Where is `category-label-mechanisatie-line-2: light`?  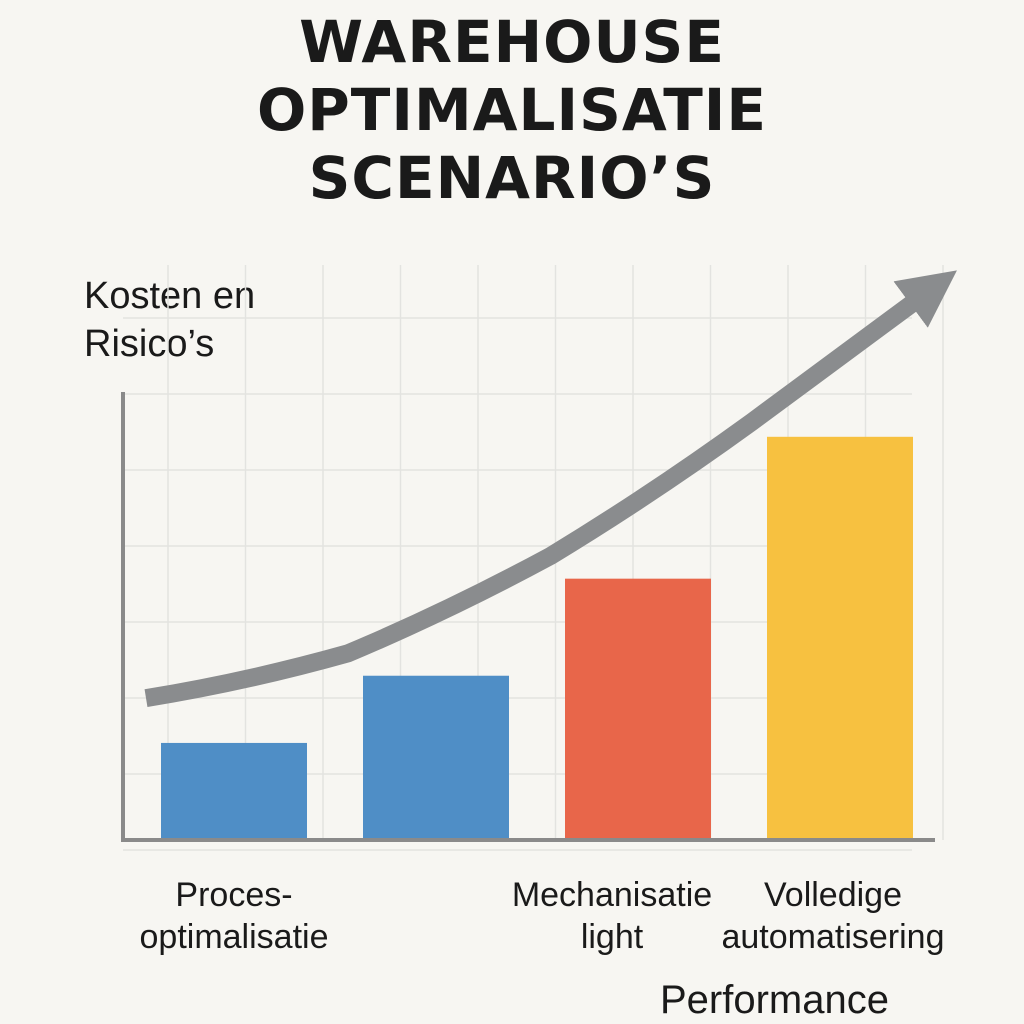
category-label-mechanisatie-line-2: light is located at coordinates (612, 937).